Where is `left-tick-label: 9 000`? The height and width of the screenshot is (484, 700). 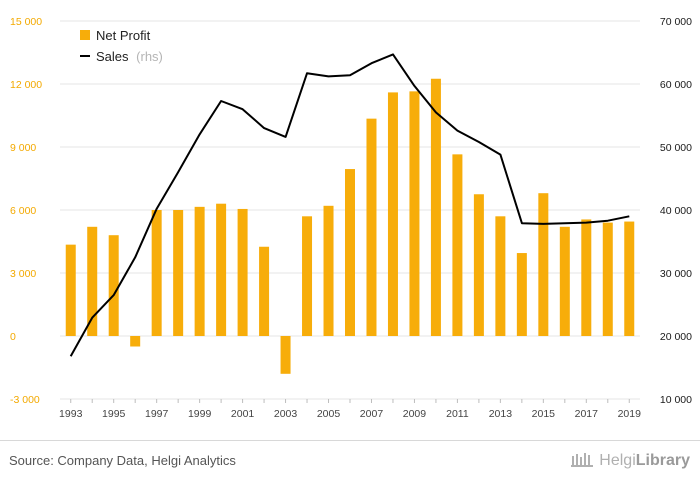 left-tick-label: 9 000 is located at coordinates (23, 148).